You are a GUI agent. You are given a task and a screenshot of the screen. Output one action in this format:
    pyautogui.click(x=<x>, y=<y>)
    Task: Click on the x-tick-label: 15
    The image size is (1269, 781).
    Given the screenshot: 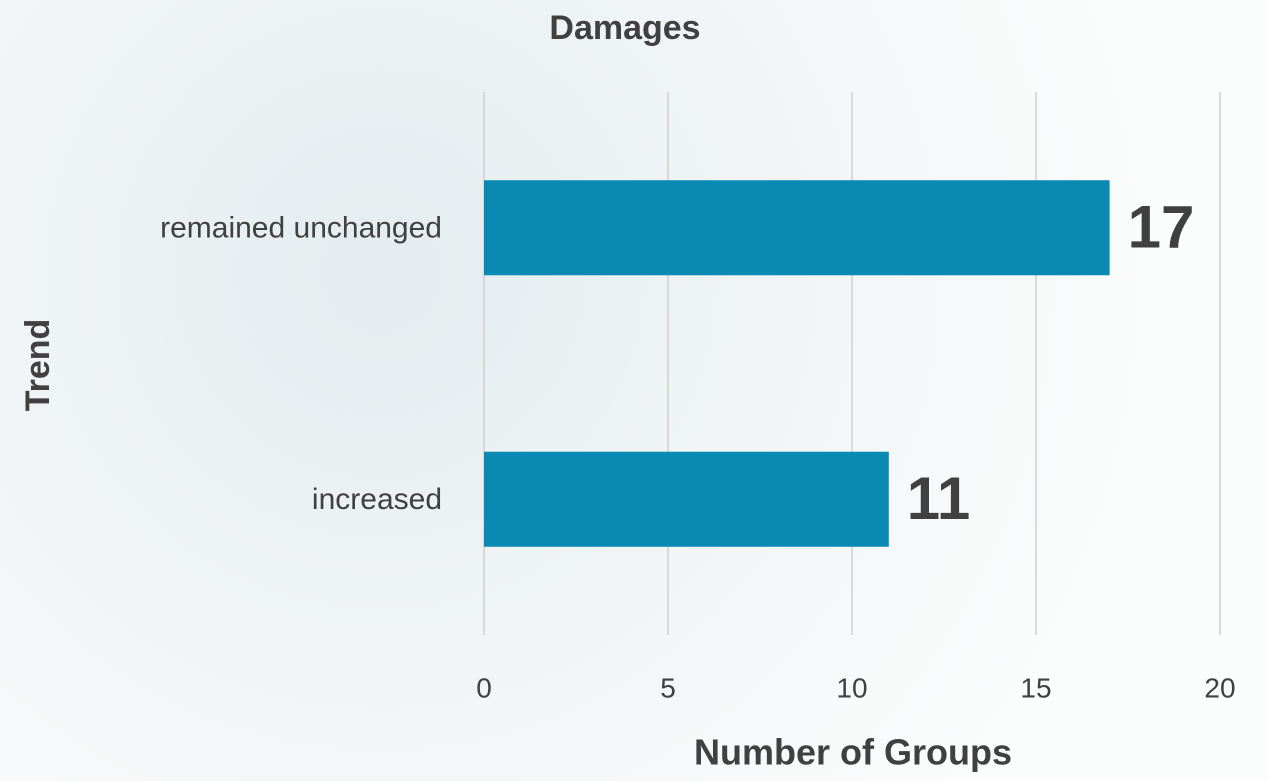 What is the action you would take?
    pyautogui.click(x=1035, y=687)
    